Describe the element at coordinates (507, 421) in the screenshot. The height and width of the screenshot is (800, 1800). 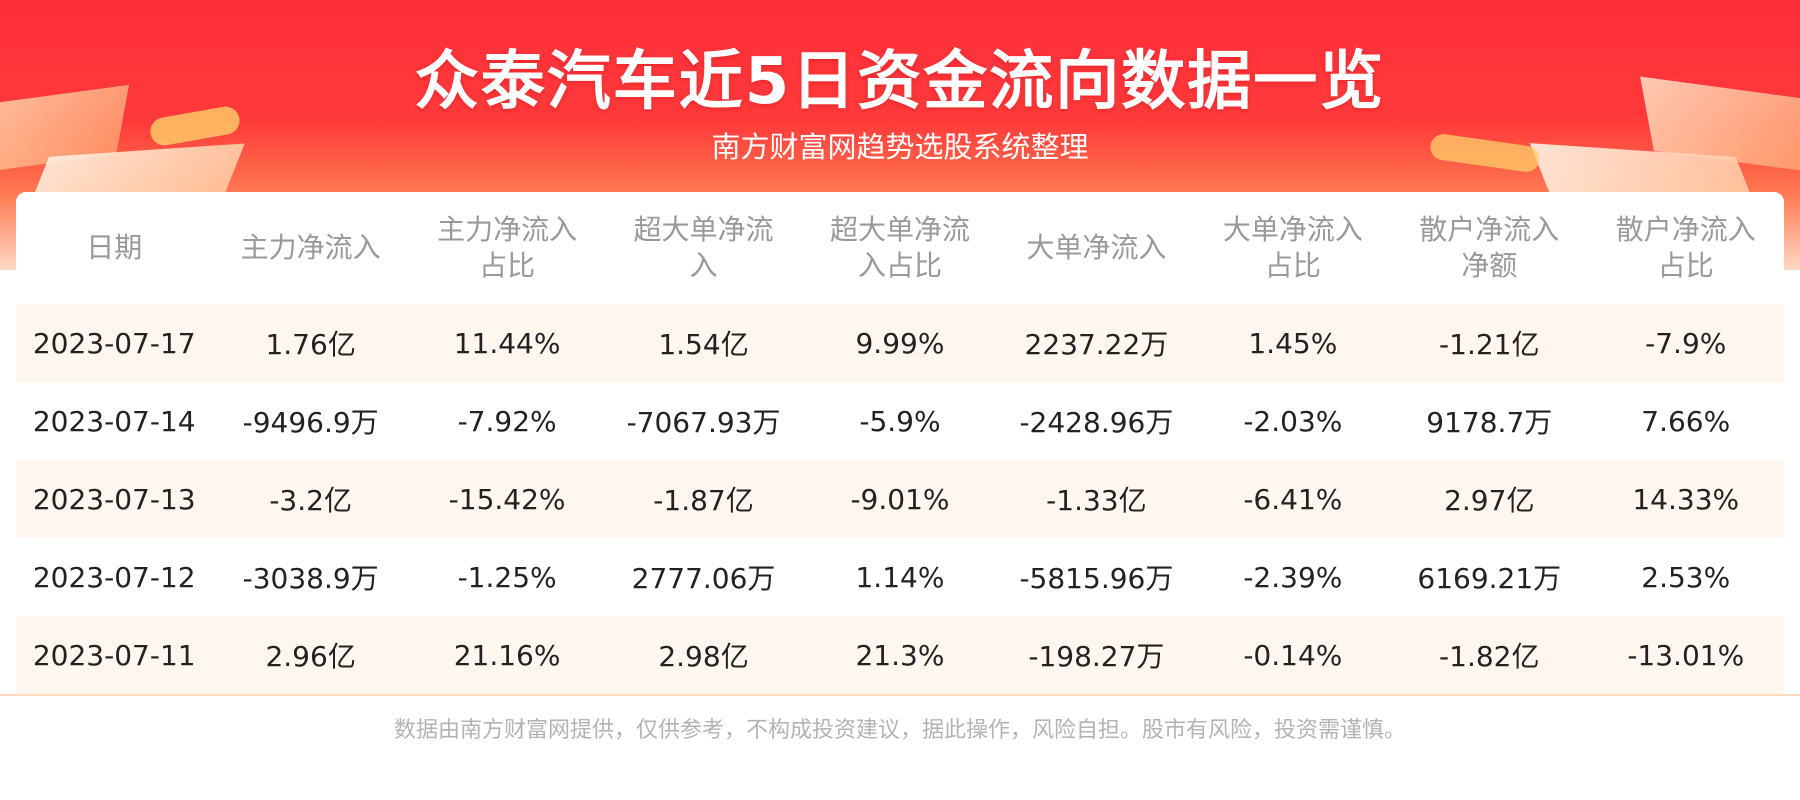
I see `value-cell: -7.92%` at that location.